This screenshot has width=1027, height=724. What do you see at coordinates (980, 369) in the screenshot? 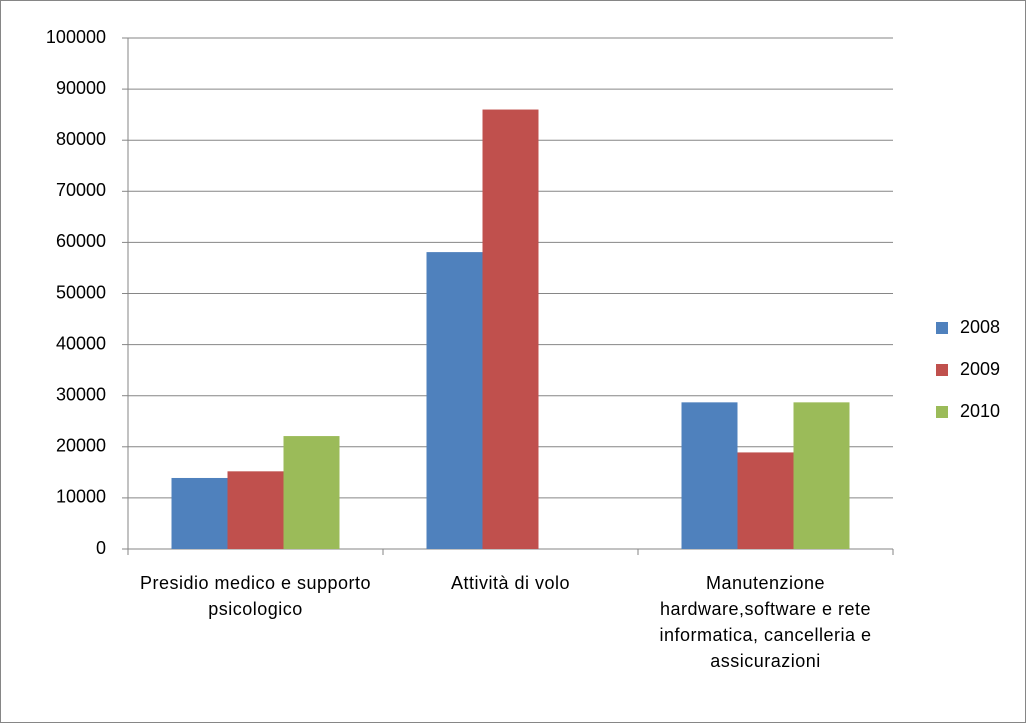
I see `legend-label: 2009` at bounding box center [980, 369].